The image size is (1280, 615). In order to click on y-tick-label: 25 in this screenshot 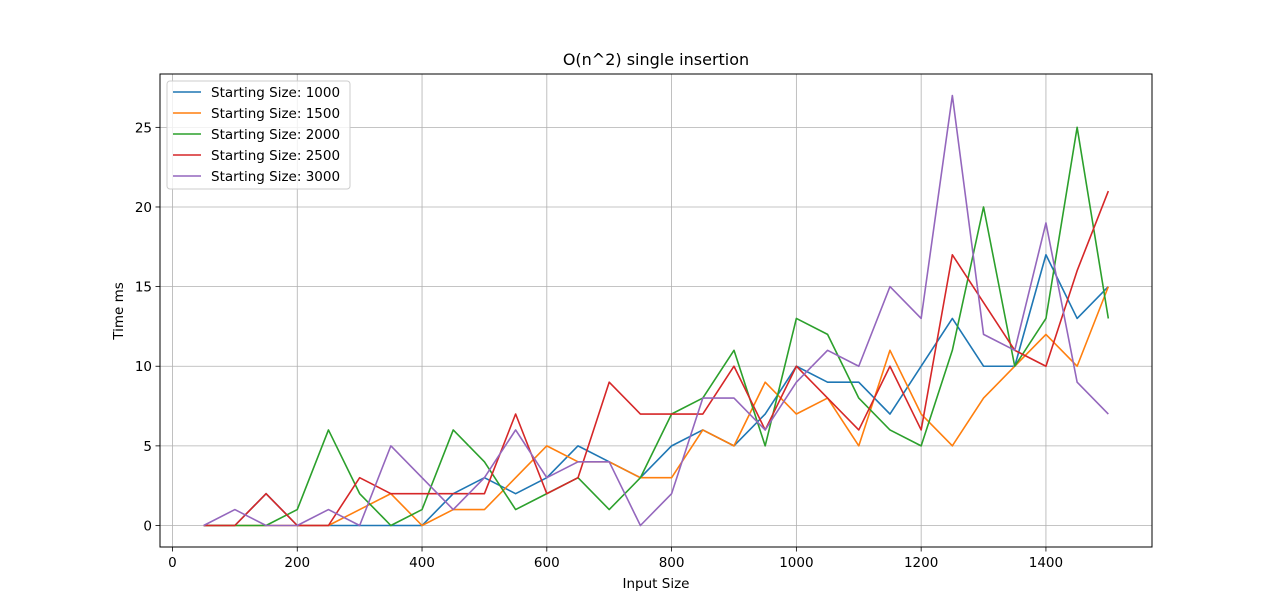, I will do `click(143, 128)`.